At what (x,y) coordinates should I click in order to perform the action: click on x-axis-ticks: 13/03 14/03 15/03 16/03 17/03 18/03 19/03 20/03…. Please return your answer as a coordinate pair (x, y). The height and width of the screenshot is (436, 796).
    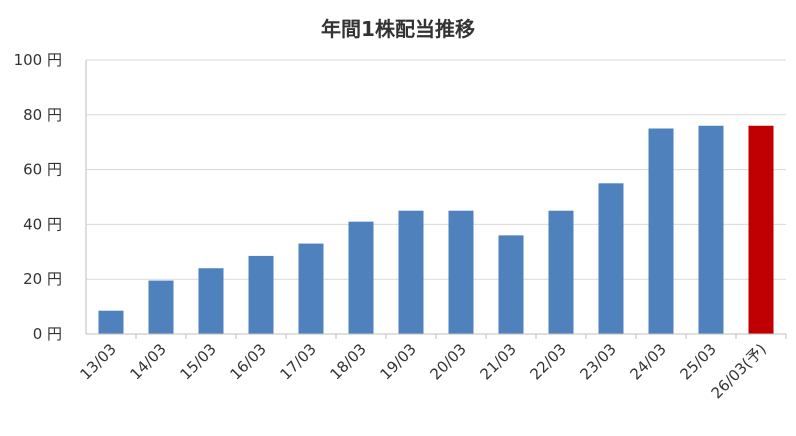
    Looking at the image, I should click on (423, 371).